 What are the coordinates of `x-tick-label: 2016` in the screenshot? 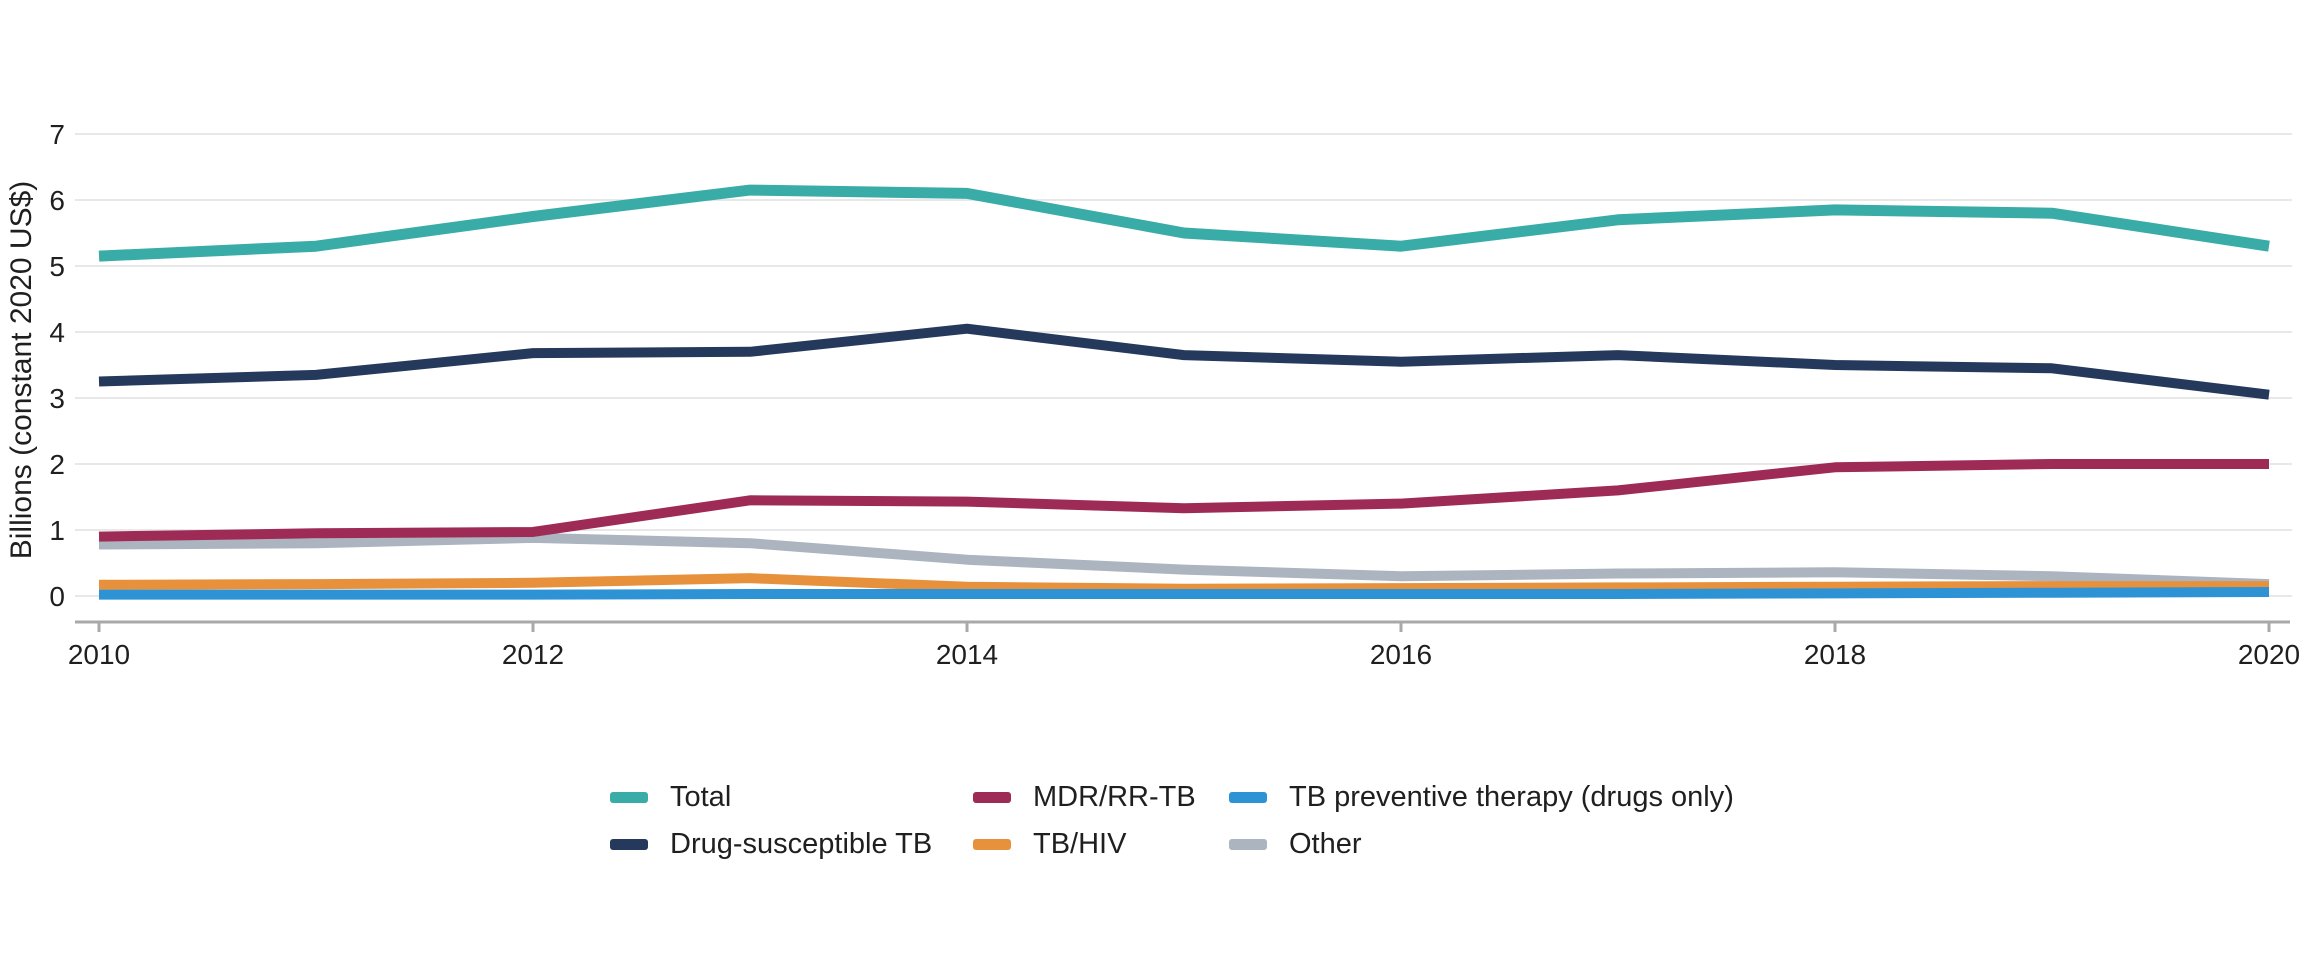 It's located at (1401, 654).